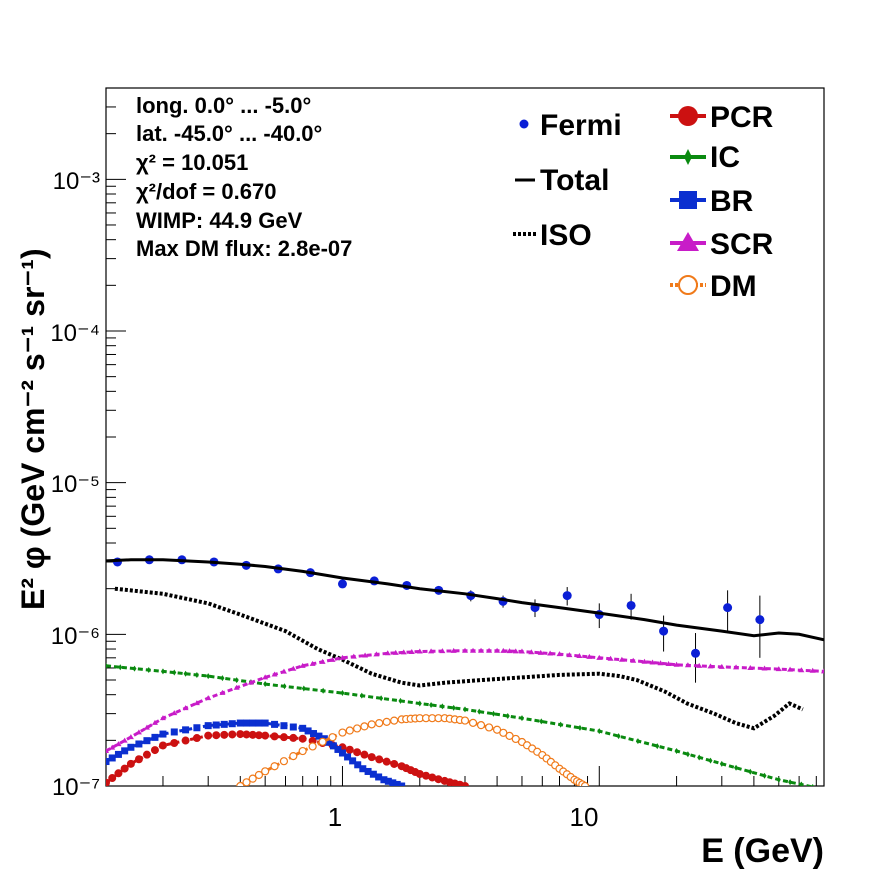 This screenshot has width=896, height=872. I want to click on legend-marker-br, so click(688, 200).